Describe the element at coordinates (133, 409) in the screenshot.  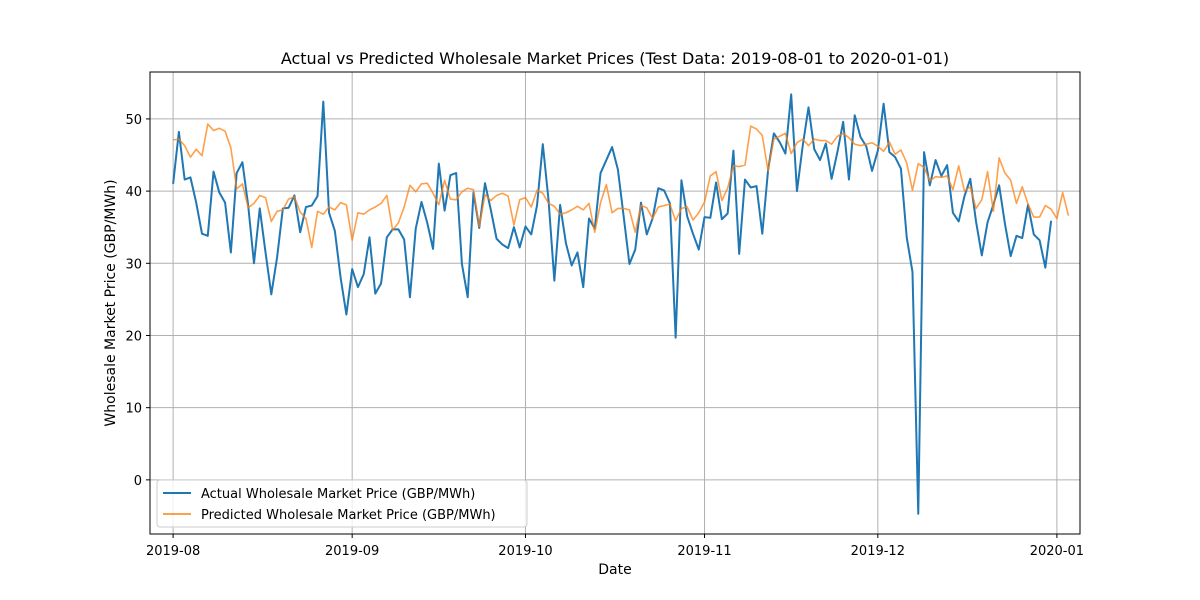
I see `y-tick-label: 10` at that location.